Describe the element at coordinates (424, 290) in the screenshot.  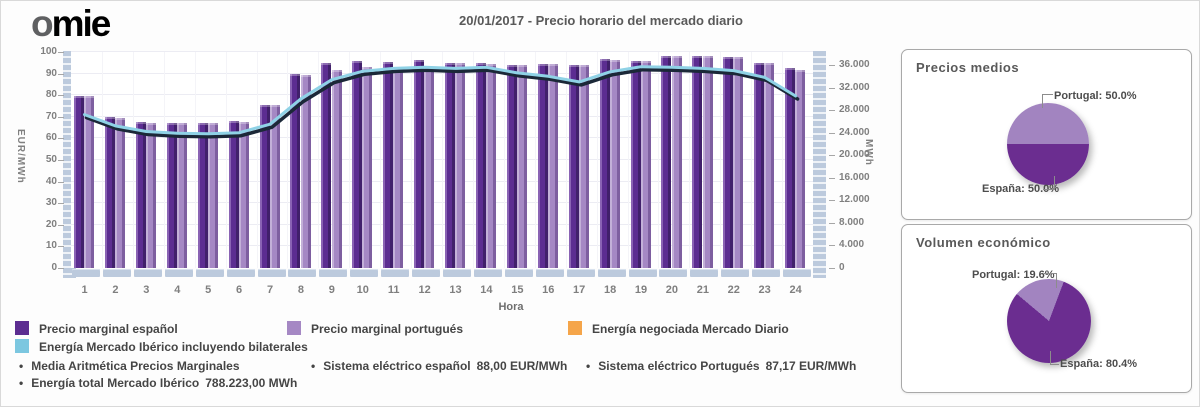
I see `x-axis-label-hour-12: 12` at that location.